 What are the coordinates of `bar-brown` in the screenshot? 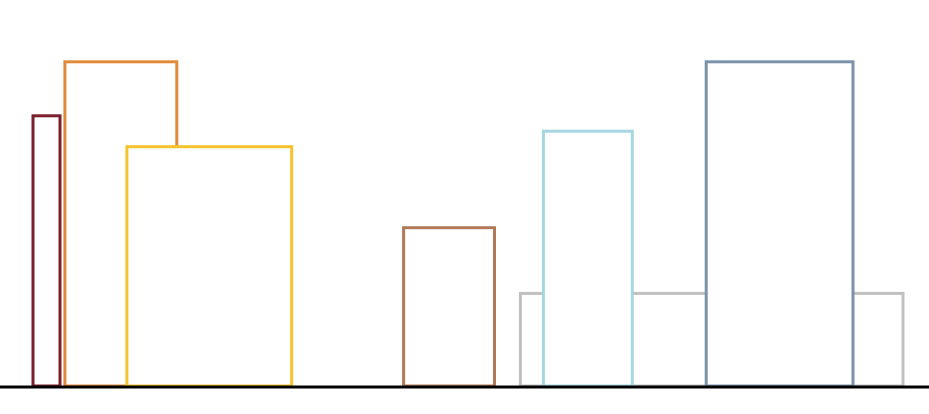 It's located at (449, 307).